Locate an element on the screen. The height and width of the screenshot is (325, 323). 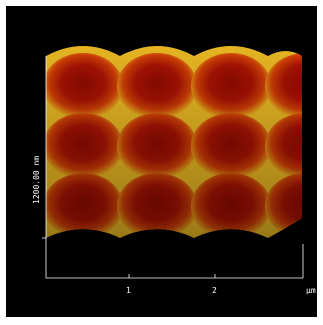
x-axis-unit: µm is located at coordinates (311, 290).